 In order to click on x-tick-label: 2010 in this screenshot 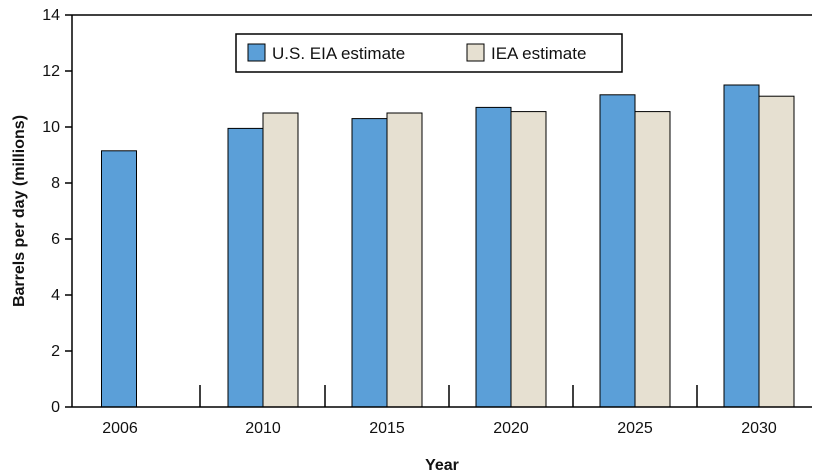, I will do `click(263, 428)`.